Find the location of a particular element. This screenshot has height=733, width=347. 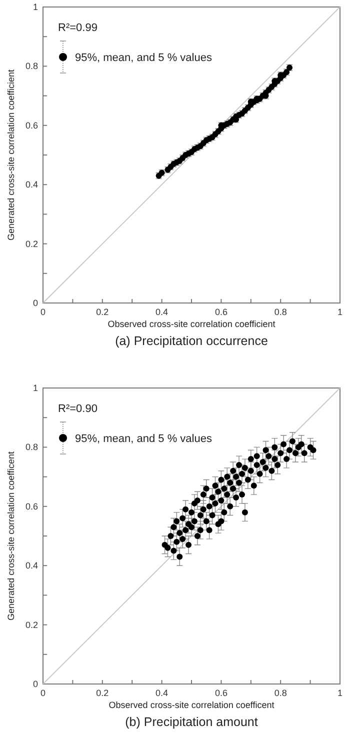

text: (a) Precipitation occurrence is located at coordinates (191, 341).